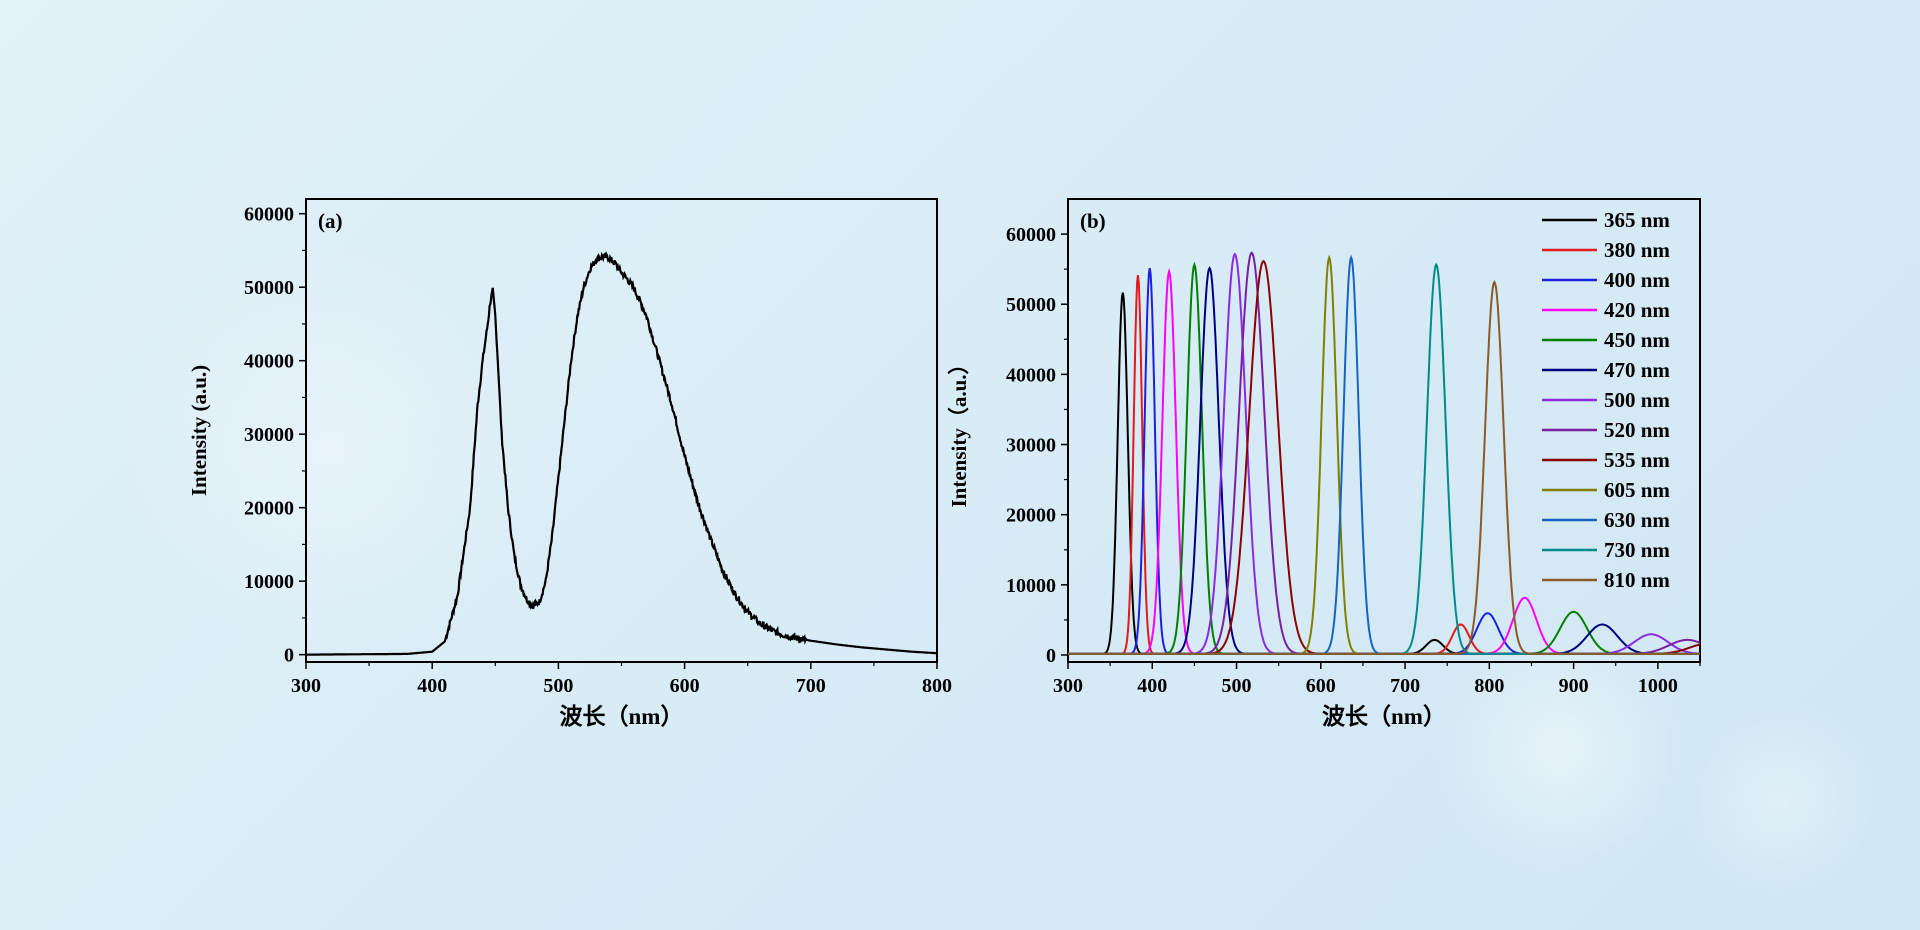  Describe the element at coordinates (1384, 467) in the screenshot. I see `series-line-810nm` at that location.